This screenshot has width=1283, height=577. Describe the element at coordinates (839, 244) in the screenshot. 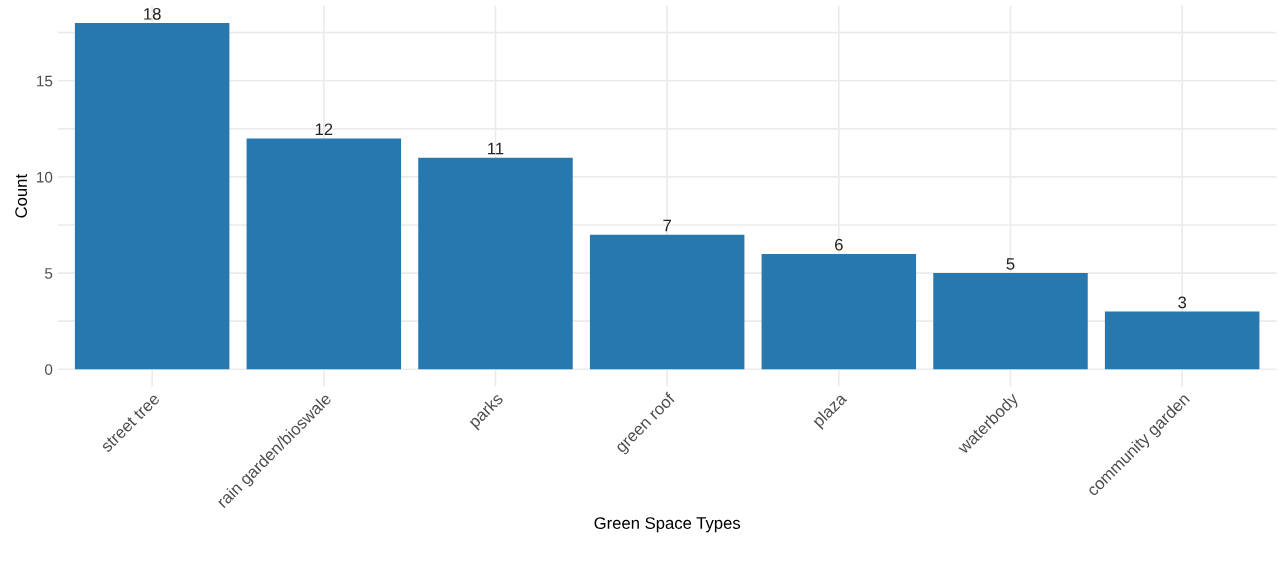

I see `data-label: 6` at that location.